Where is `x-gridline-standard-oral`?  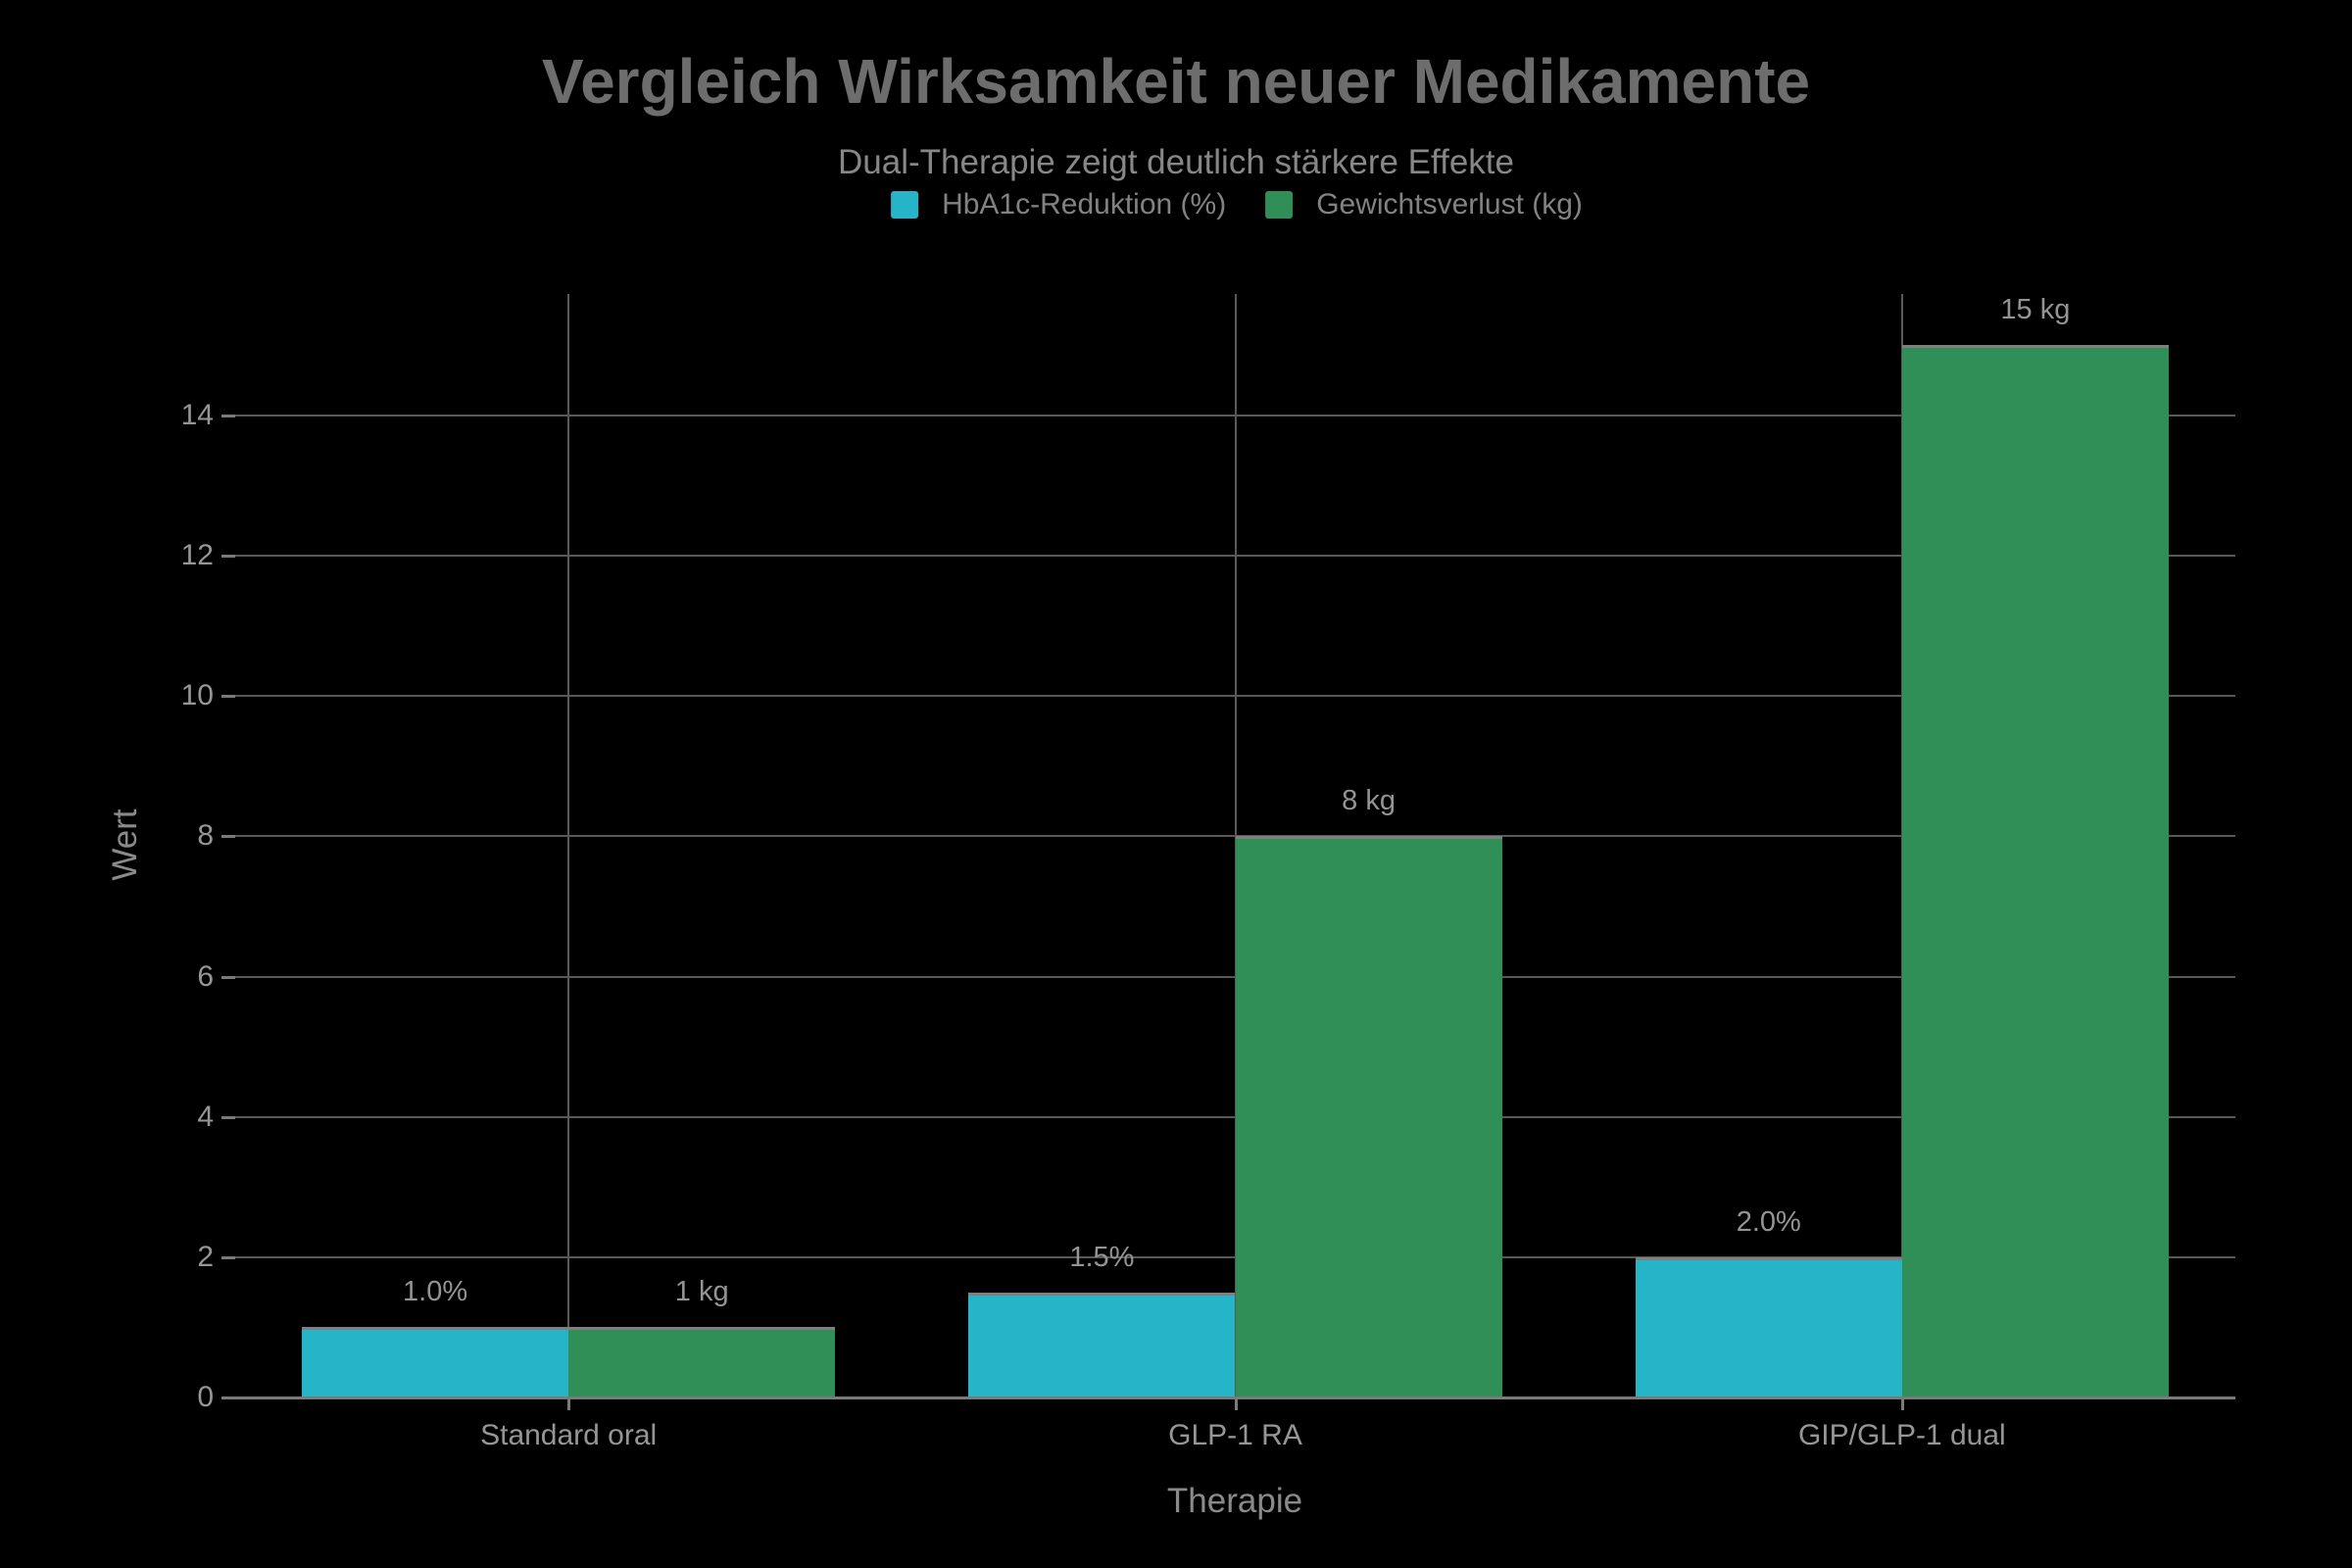
x-gridline-standard-oral is located at coordinates (568, 845).